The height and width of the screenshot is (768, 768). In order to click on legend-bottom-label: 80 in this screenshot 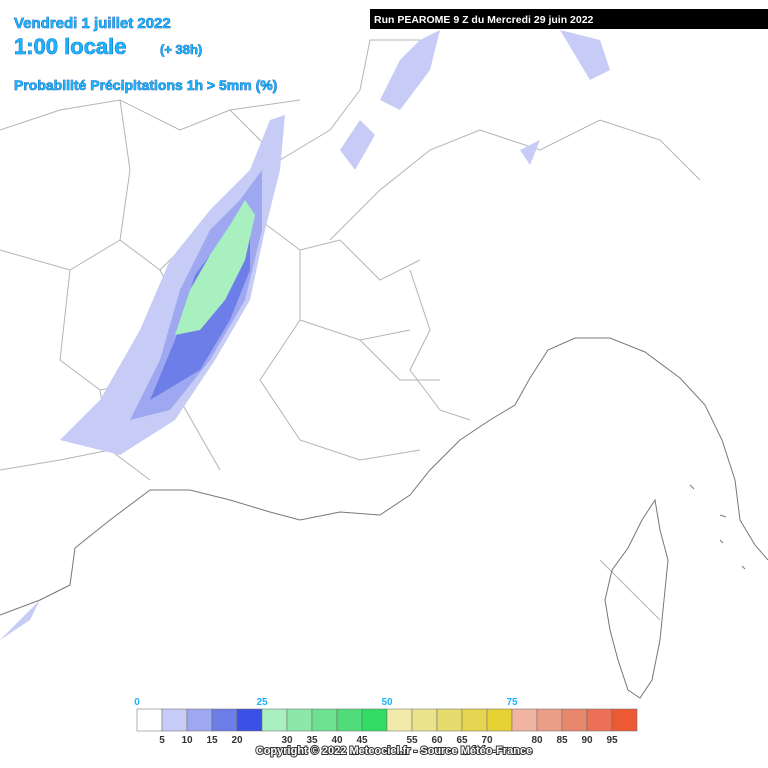, I will do `click(537, 740)`.